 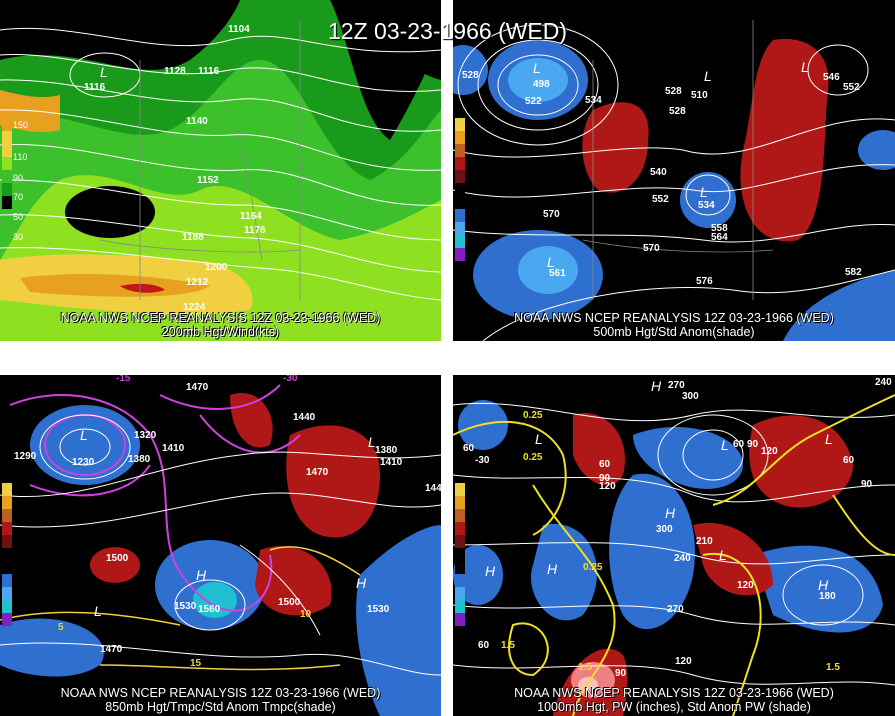 I want to click on legend-label: 90, so click(x=18, y=178).